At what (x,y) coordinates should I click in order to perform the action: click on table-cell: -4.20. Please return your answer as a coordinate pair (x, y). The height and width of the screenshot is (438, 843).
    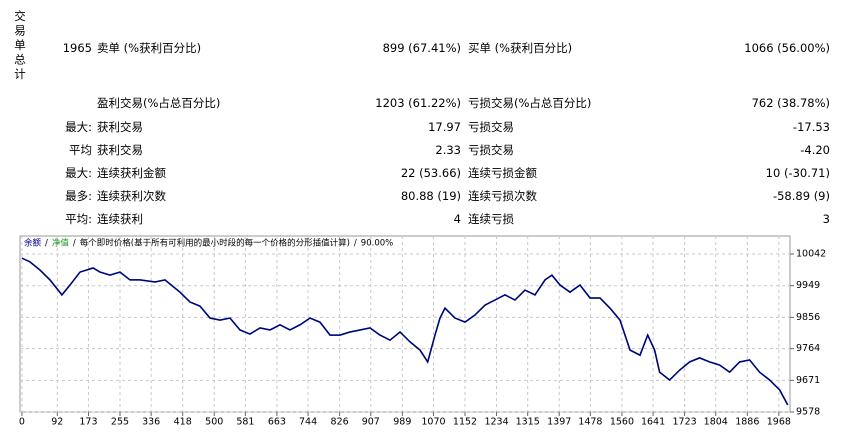
    Looking at the image, I should click on (815, 150).